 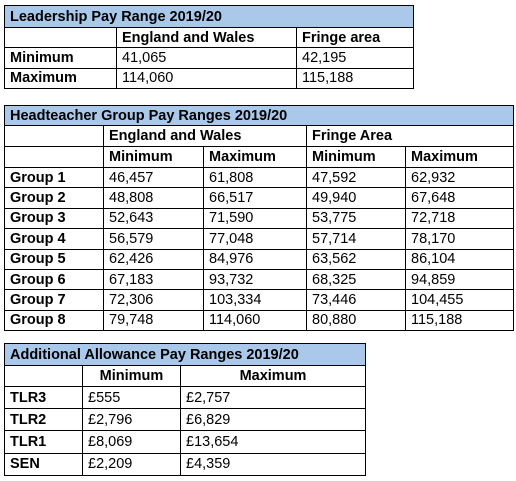 What do you see at coordinates (459, 177) in the screenshot?
I see `value-cell: 62,932` at bounding box center [459, 177].